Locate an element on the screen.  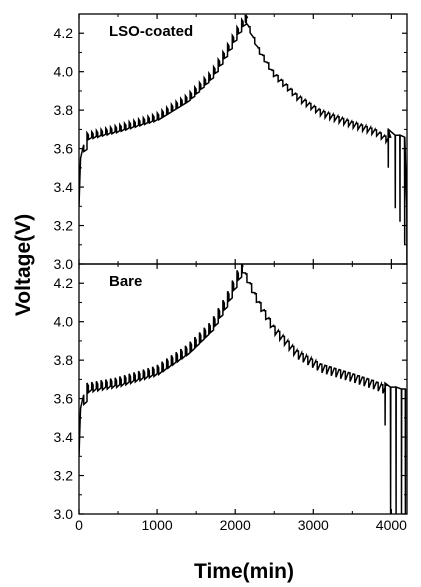
x-tick-label: 2000 is located at coordinates (235, 525).